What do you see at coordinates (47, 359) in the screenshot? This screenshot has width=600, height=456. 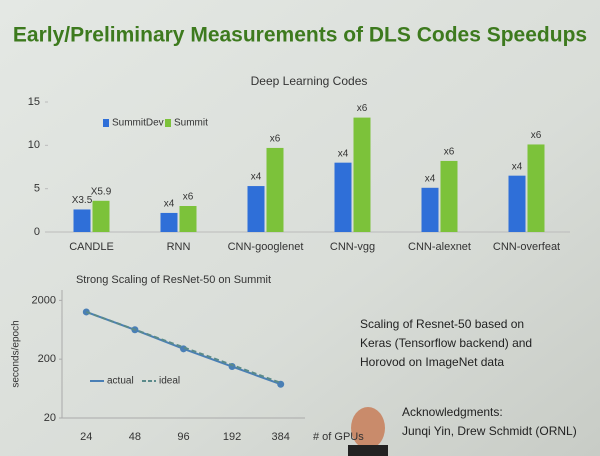 I see `y-tick-label: 200` at bounding box center [47, 359].